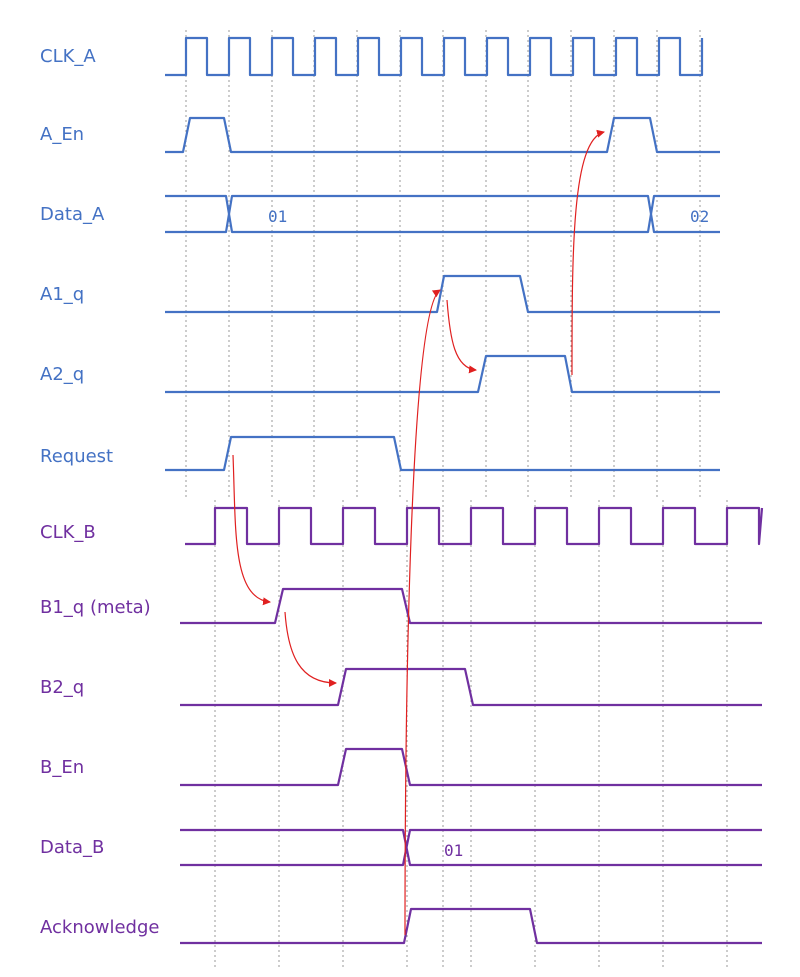 The image size is (800, 977). Describe the element at coordinates (62, 294) in the screenshot. I see `signal-label-a1-q: A1_q` at that location.